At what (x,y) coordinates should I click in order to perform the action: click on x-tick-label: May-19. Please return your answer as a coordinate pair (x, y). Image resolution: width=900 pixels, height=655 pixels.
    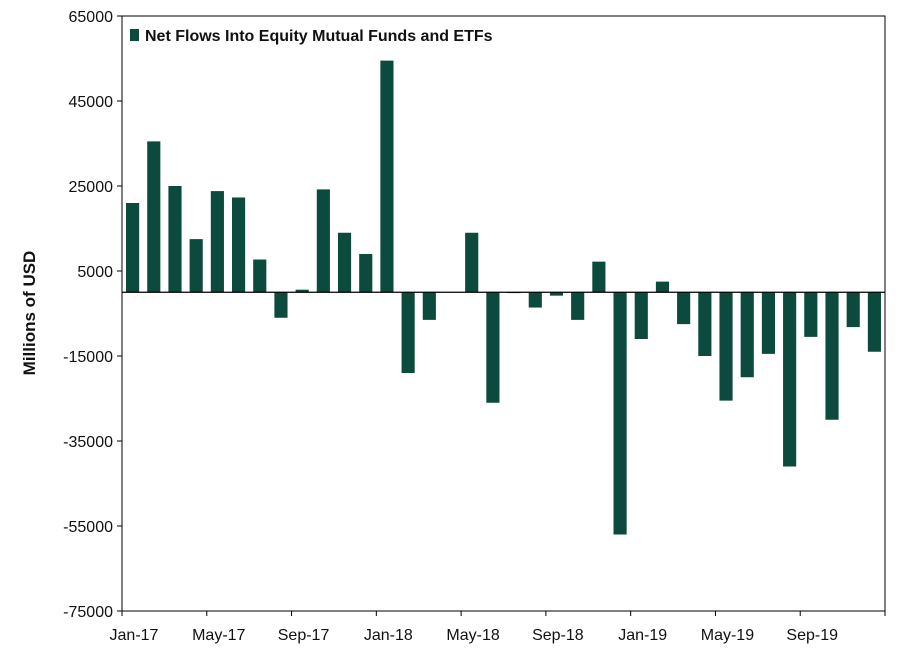
    Looking at the image, I should click on (727, 635).